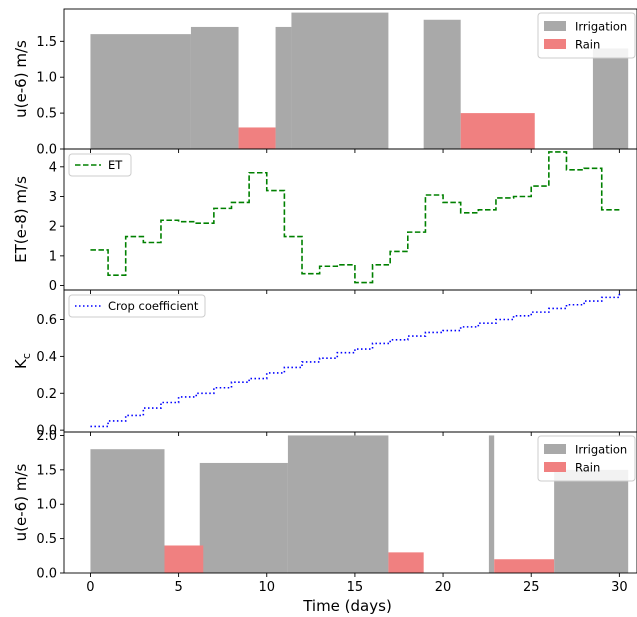 The height and width of the screenshot is (617, 637). I want to click on y-tick-label: 0.6, so click(46, 320).